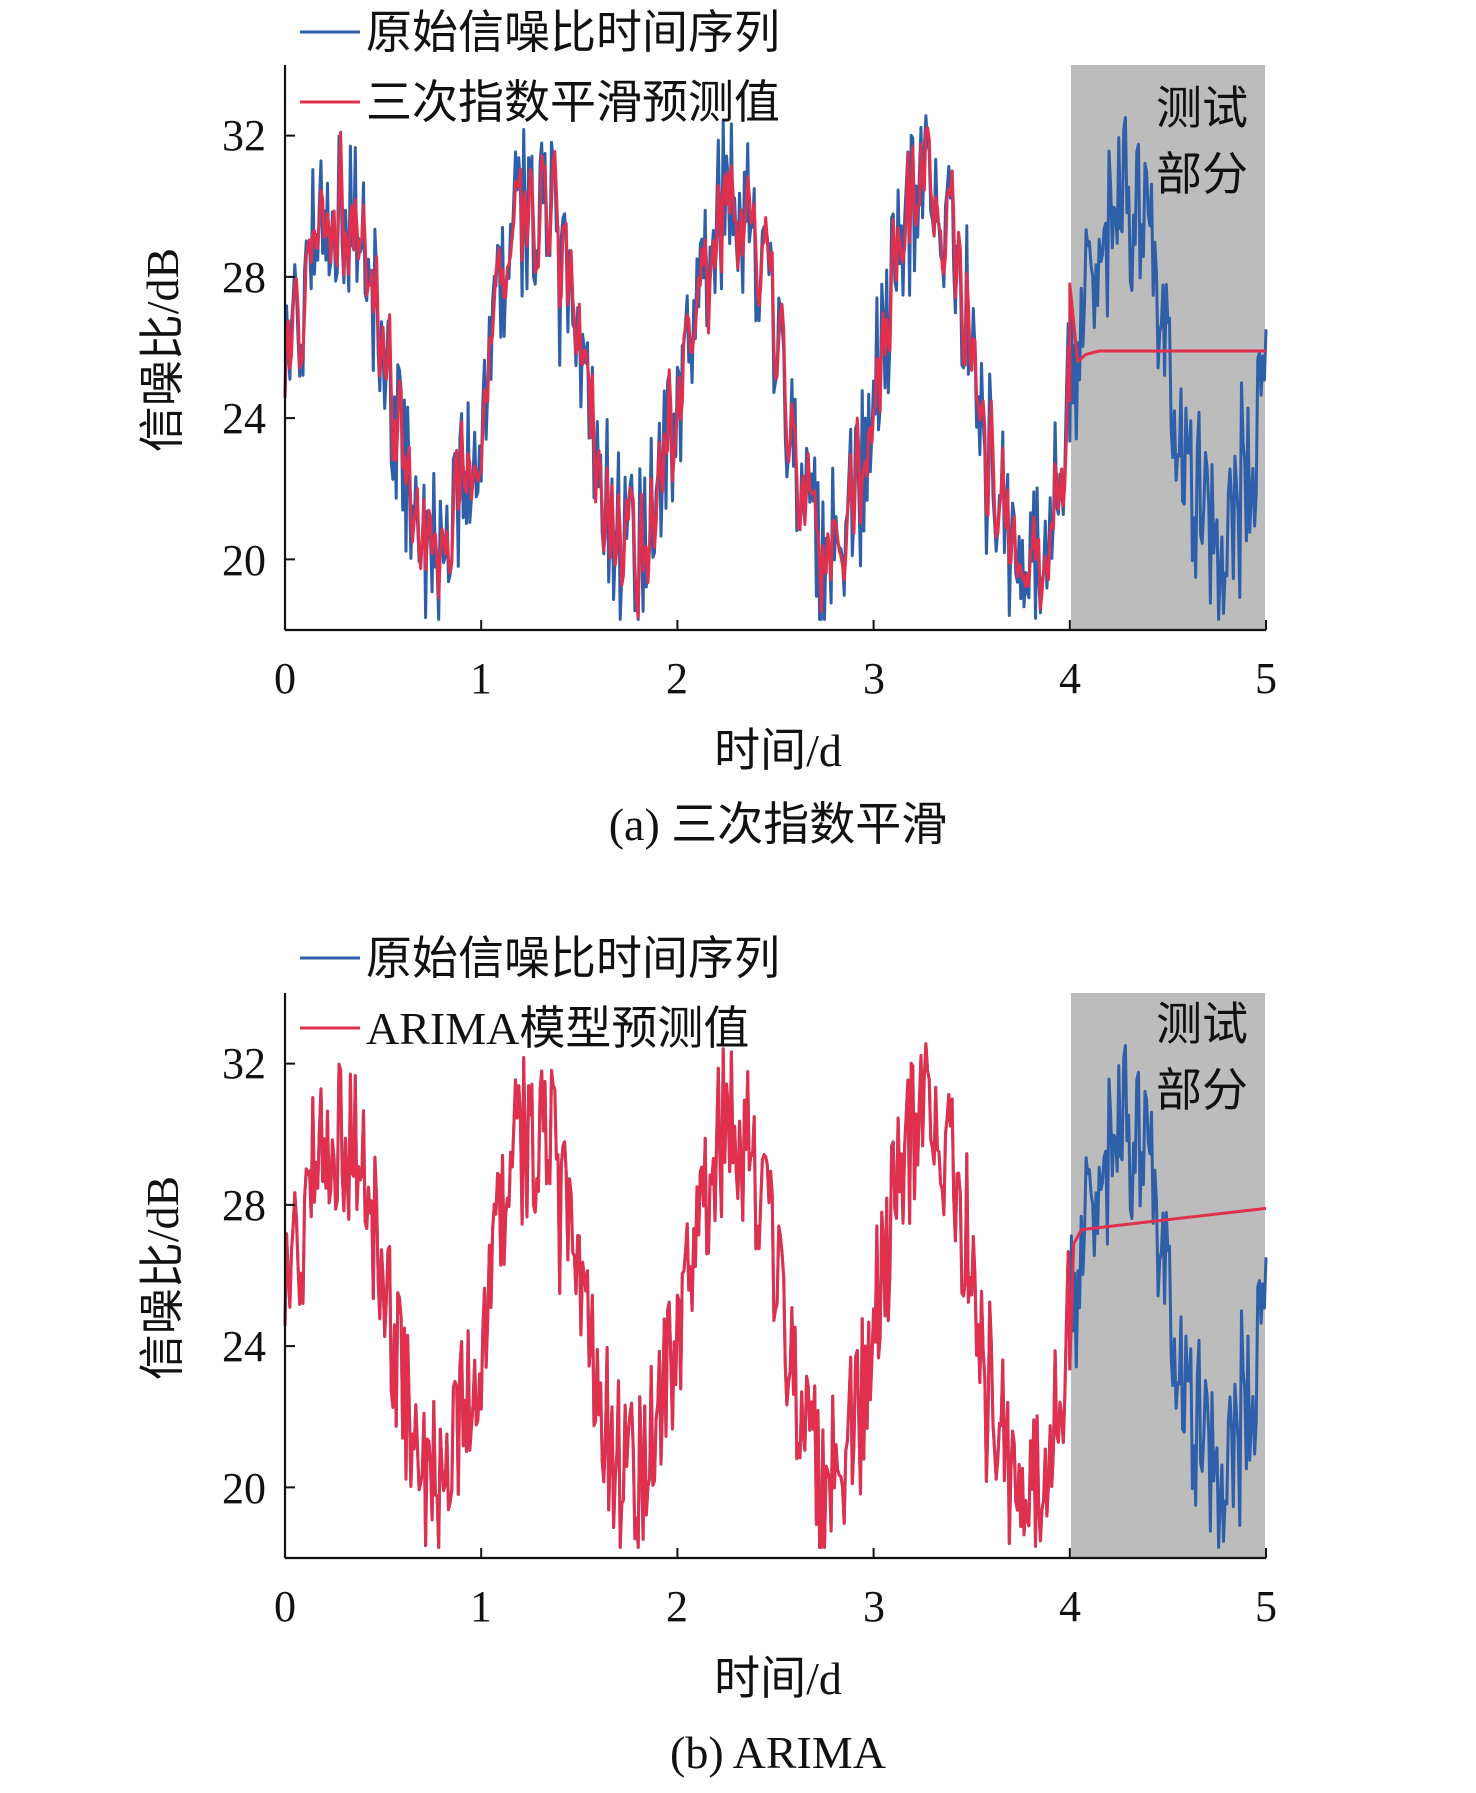 The image size is (1476, 1793). Describe the element at coordinates (677, 678) in the screenshot. I see `panel-a-xtick-label-2: 2` at that location.